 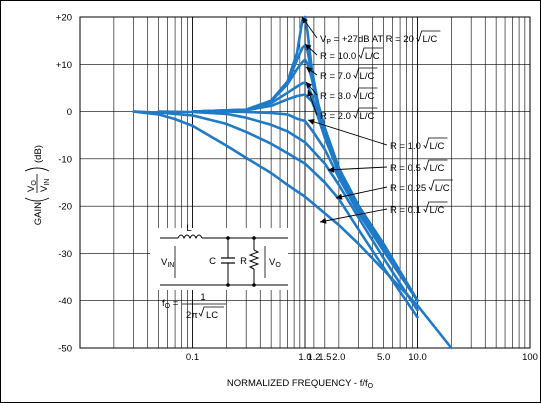 What do you see at coordinates (219, 259) in the screenshot?
I see `circuit-background` at bounding box center [219, 259].